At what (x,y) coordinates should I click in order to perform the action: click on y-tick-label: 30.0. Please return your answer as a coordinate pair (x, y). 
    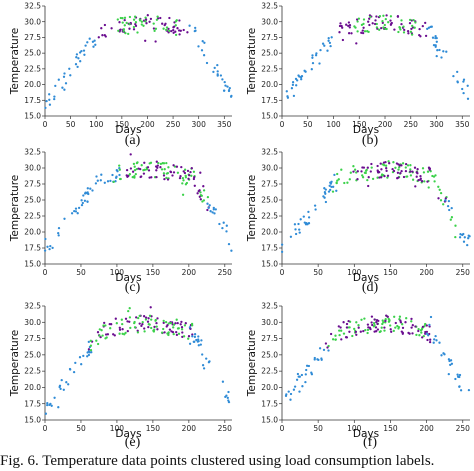
    Looking at the image, I should click on (32, 322).